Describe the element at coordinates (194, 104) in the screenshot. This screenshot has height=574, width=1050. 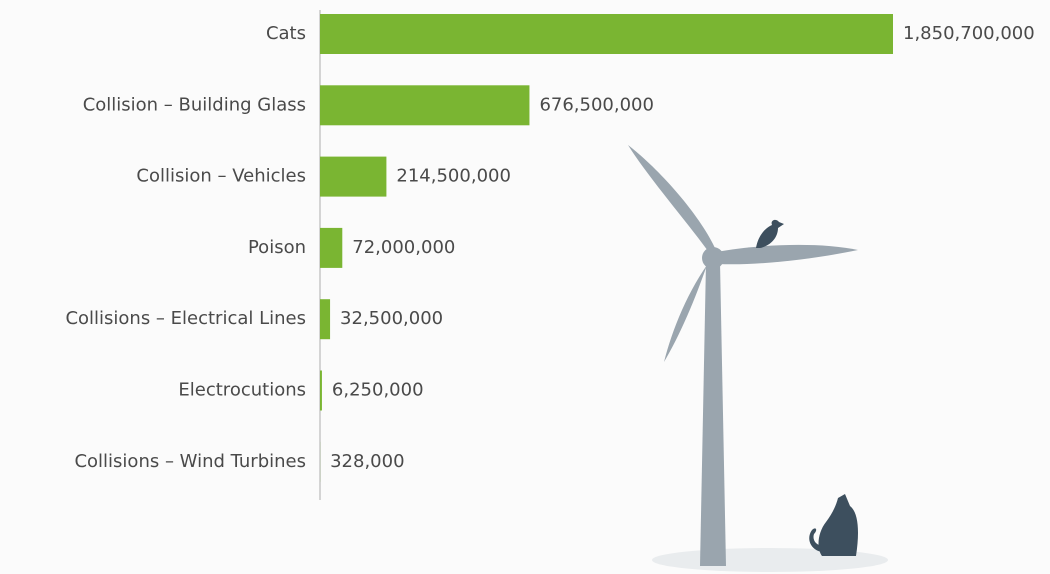
I see `category-label: Collision – Building Glass` at that location.